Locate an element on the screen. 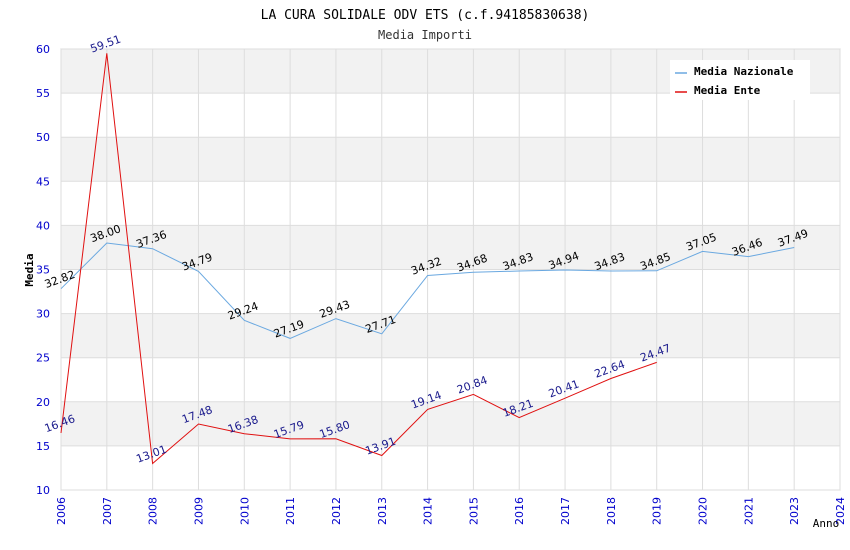 This screenshot has height=550, width=850. x-tick-label: 2023 is located at coordinates (794, 511).